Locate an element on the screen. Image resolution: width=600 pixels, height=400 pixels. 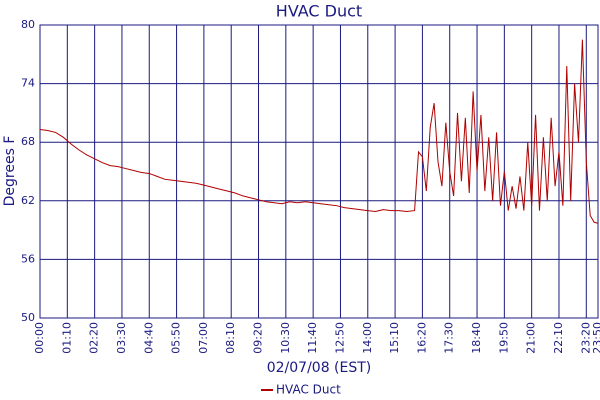
x-tick-label: 15:10 is located at coordinates (394, 338).